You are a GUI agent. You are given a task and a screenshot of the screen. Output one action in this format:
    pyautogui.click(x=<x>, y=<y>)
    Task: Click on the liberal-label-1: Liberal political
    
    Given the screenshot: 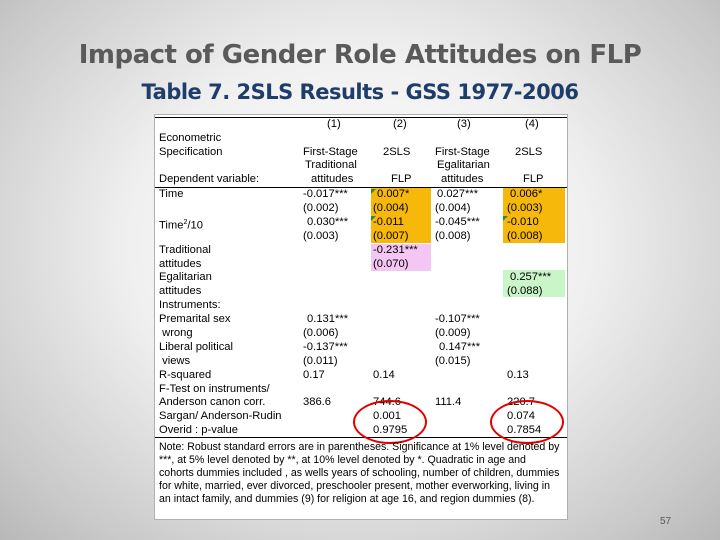 What is the action you would take?
    pyautogui.click(x=196, y=347)
    